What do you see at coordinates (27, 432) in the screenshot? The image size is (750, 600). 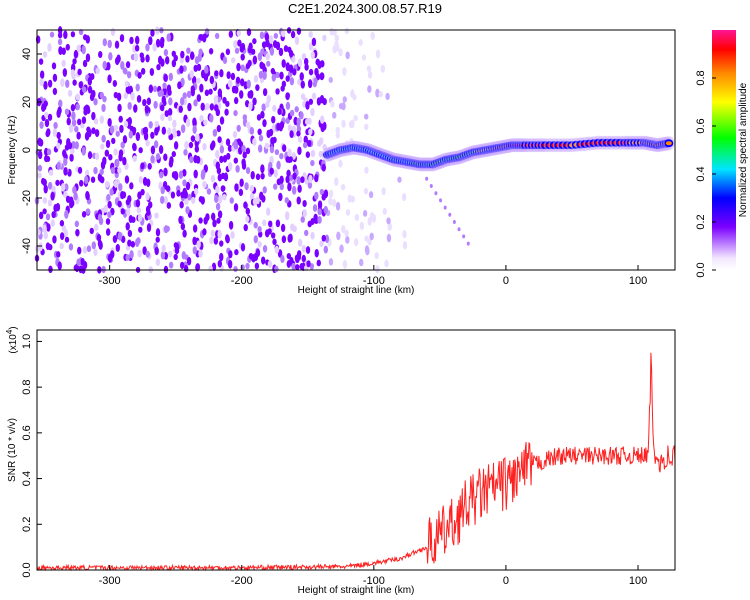 I see `snr-y-tick-label: 0.6` at bounding box center [27, 432].